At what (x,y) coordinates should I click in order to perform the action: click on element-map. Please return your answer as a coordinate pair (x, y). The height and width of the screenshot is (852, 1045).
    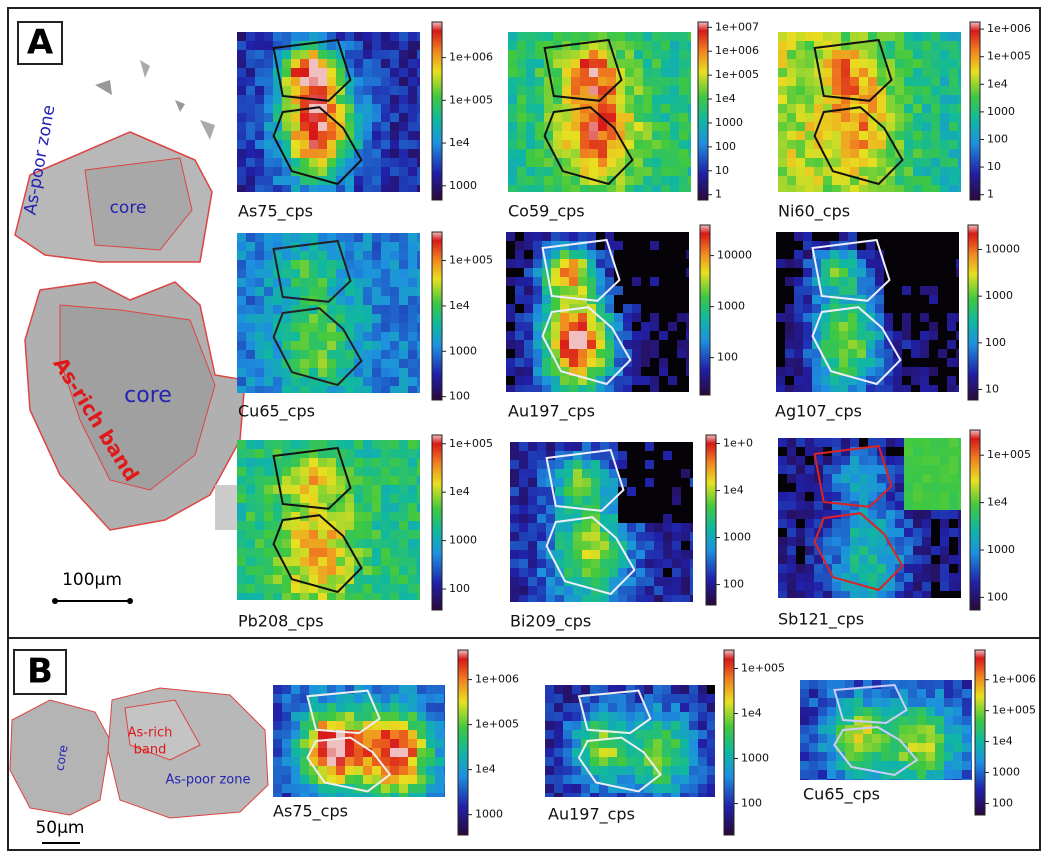
    Looking at the image, I should click on (328, 112).